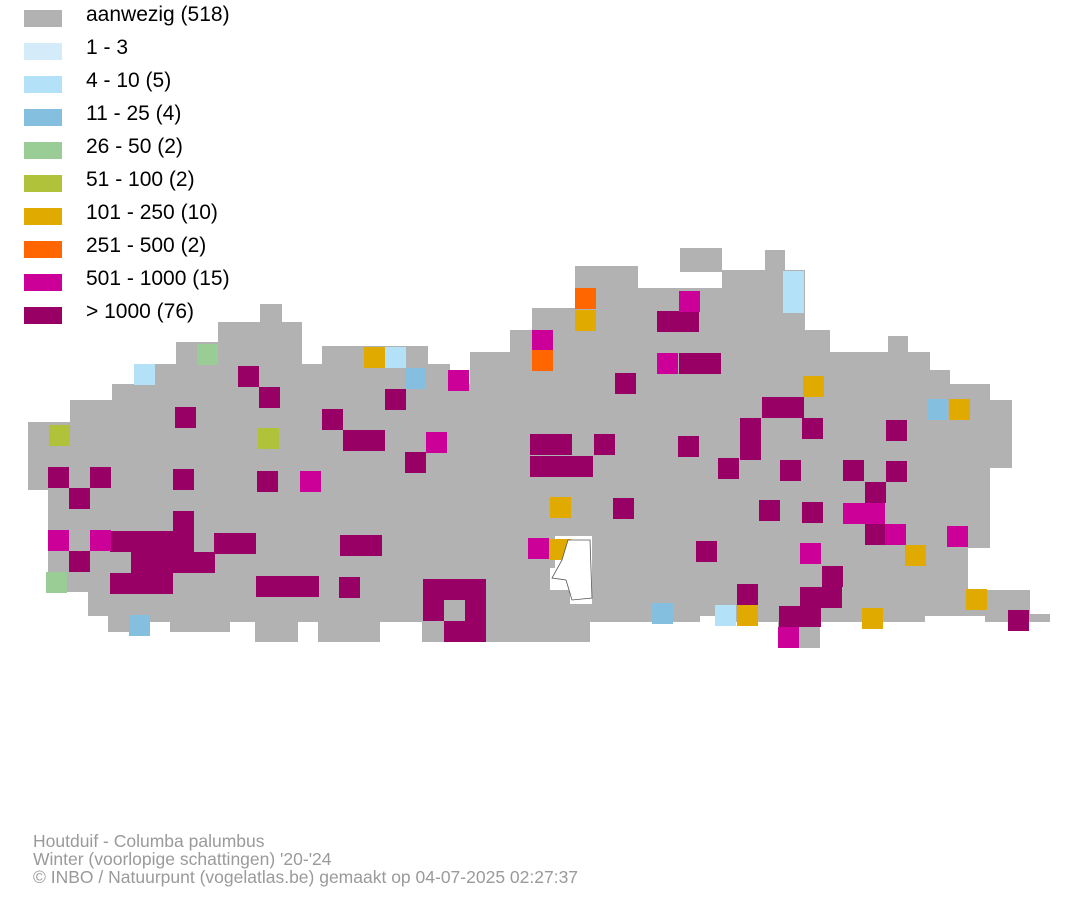  I want to click on legend-item-251-500-2: 251 - 500 (2), so click(154, 251).